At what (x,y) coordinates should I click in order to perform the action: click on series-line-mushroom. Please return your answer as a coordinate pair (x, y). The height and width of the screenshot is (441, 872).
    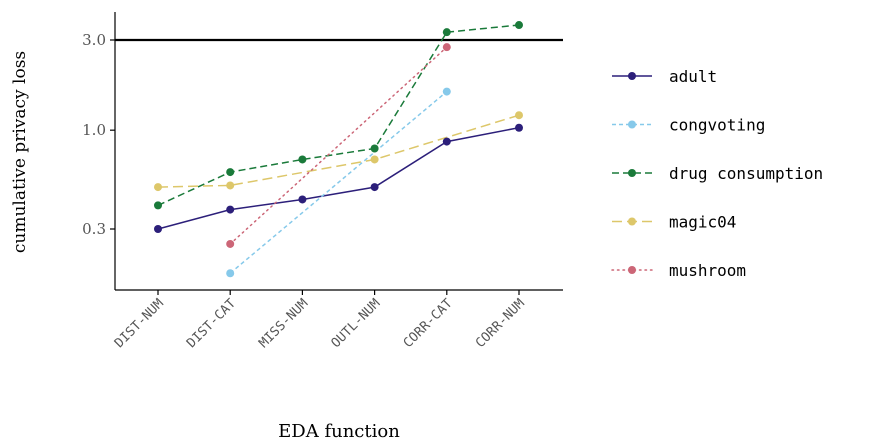
    Looking at the image, I should click on (338, 145).